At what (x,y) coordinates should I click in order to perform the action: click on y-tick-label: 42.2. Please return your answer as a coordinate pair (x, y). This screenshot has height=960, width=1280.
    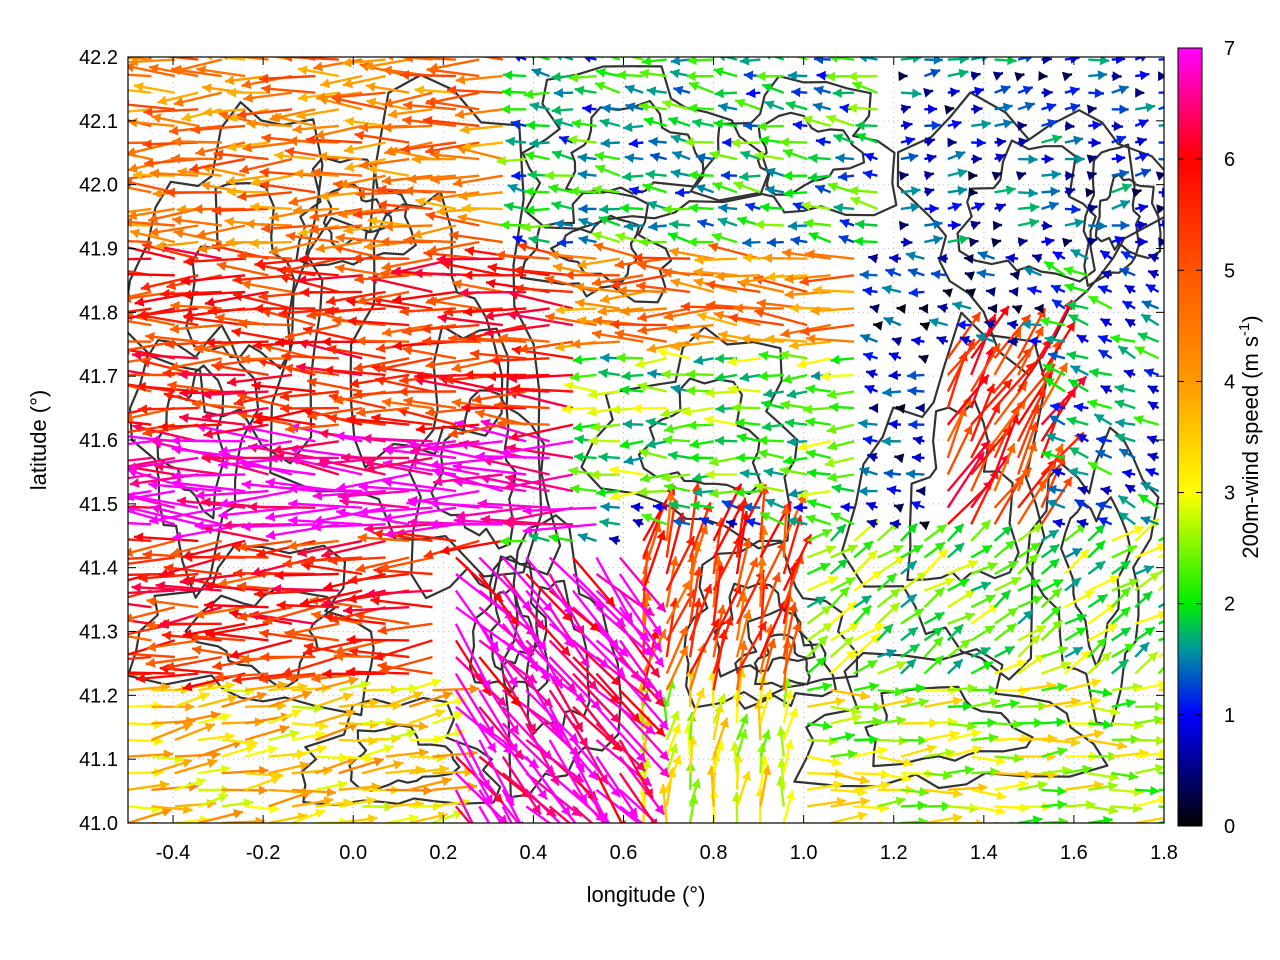
    Looking at the image, I should click on (98, 58).